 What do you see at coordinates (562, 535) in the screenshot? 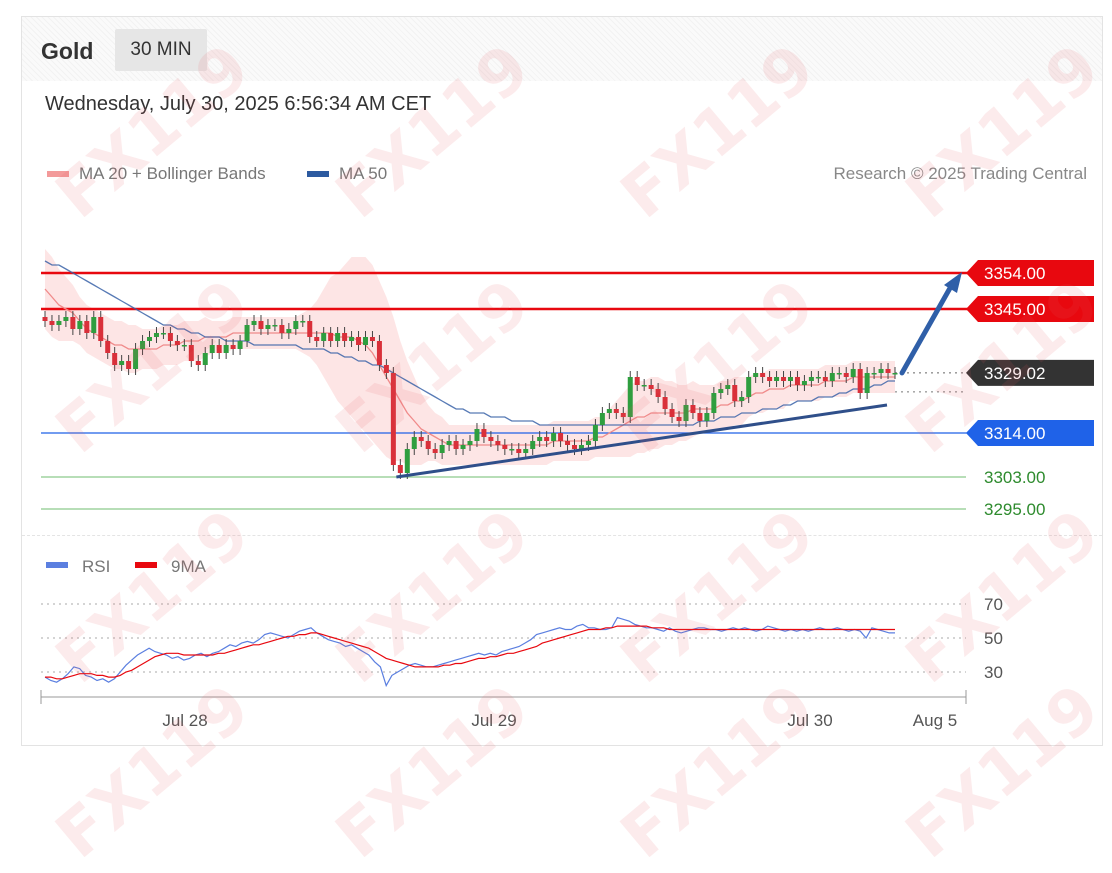
I see `panel-divider` at bounding box center [562, 535].